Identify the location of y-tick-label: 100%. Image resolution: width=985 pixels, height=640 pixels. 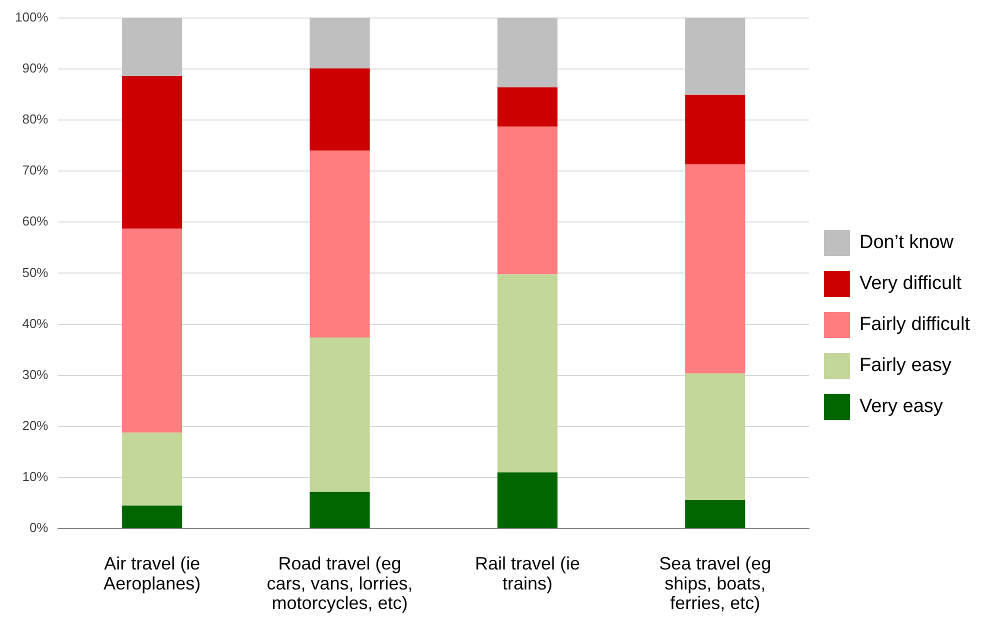
(32, 16).